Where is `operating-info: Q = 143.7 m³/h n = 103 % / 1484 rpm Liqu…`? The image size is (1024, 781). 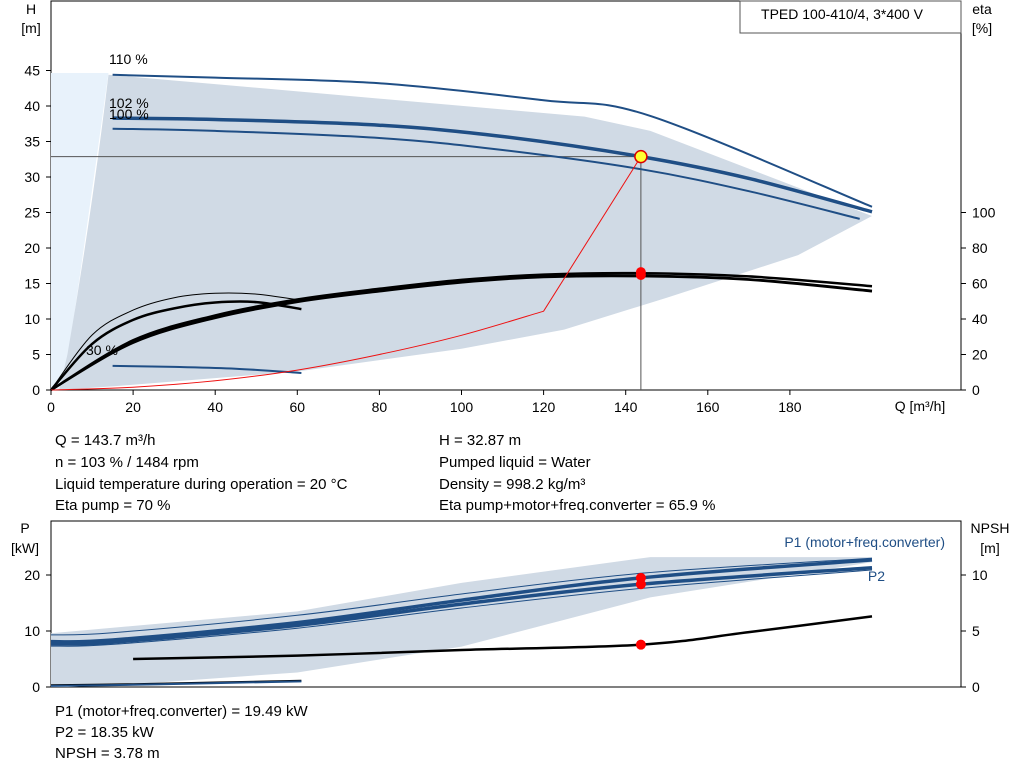
operating-info: Q = 143.7 m³/h n = 103 % / 1484 rpm Liqu… is located at coordinates (385, 473).